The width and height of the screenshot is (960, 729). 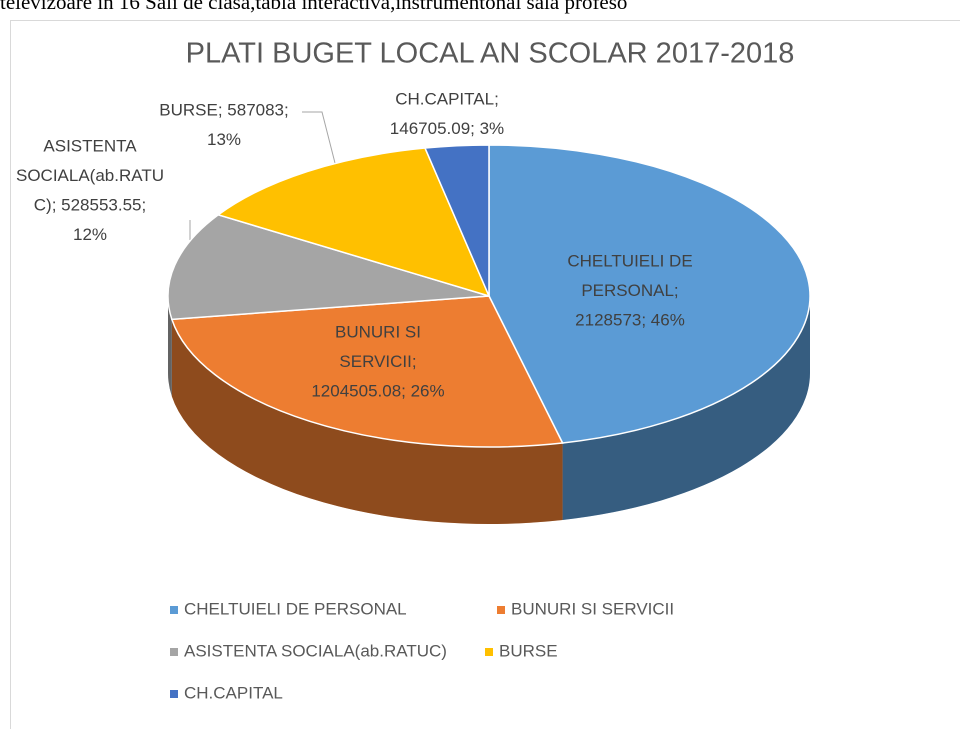 I want to click on data-label: PERSONAL;, so click(x=629, y=290).